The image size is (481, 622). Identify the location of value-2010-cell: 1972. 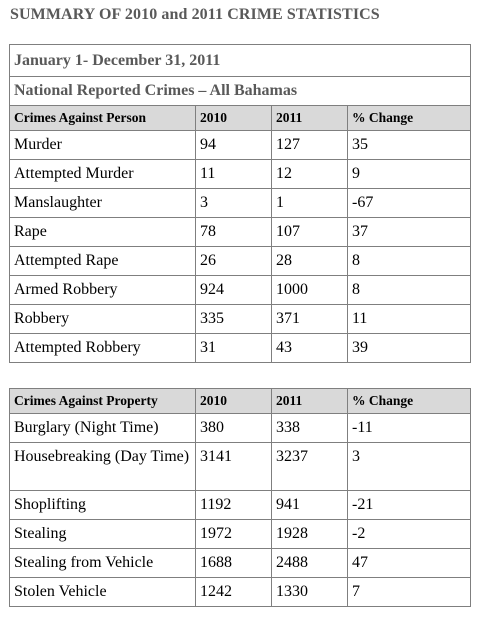
(233, 534).